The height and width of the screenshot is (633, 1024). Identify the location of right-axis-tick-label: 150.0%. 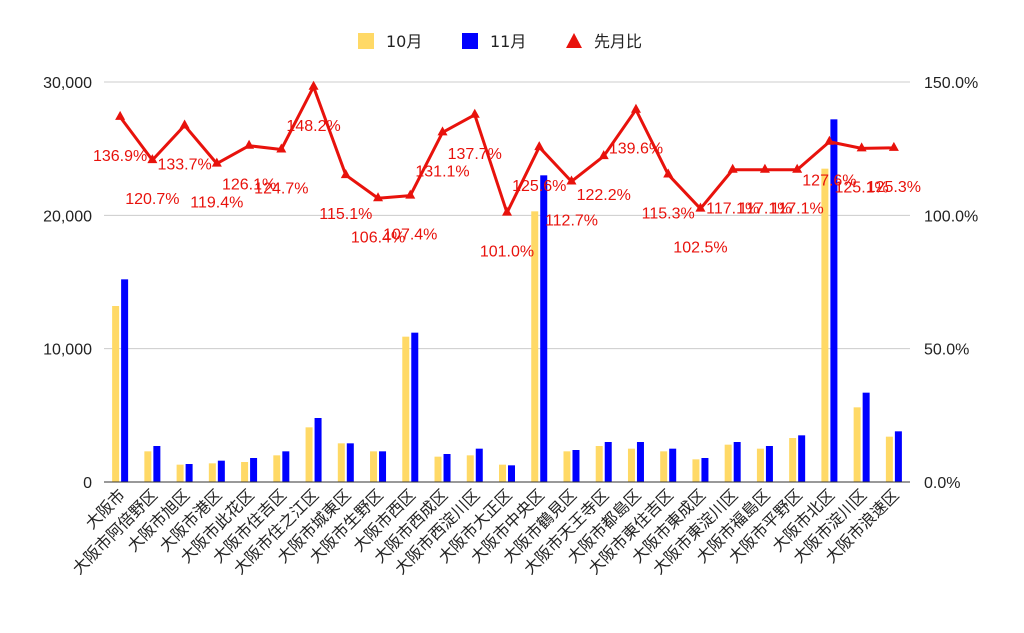
(951, 83).